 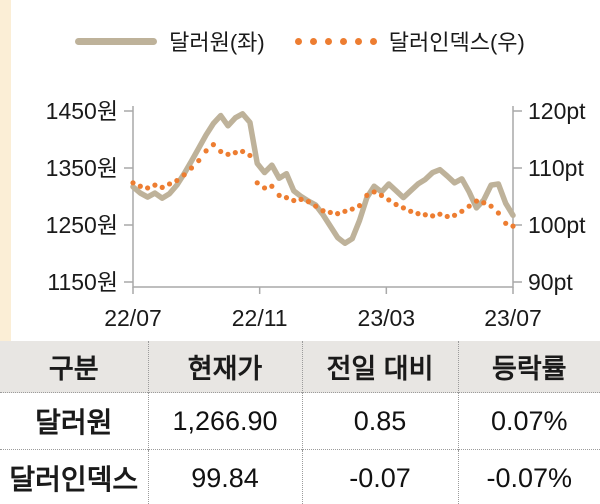 I want to click on legend-item-dollar-won: 달러원(좌), so click(x=170, y=41).